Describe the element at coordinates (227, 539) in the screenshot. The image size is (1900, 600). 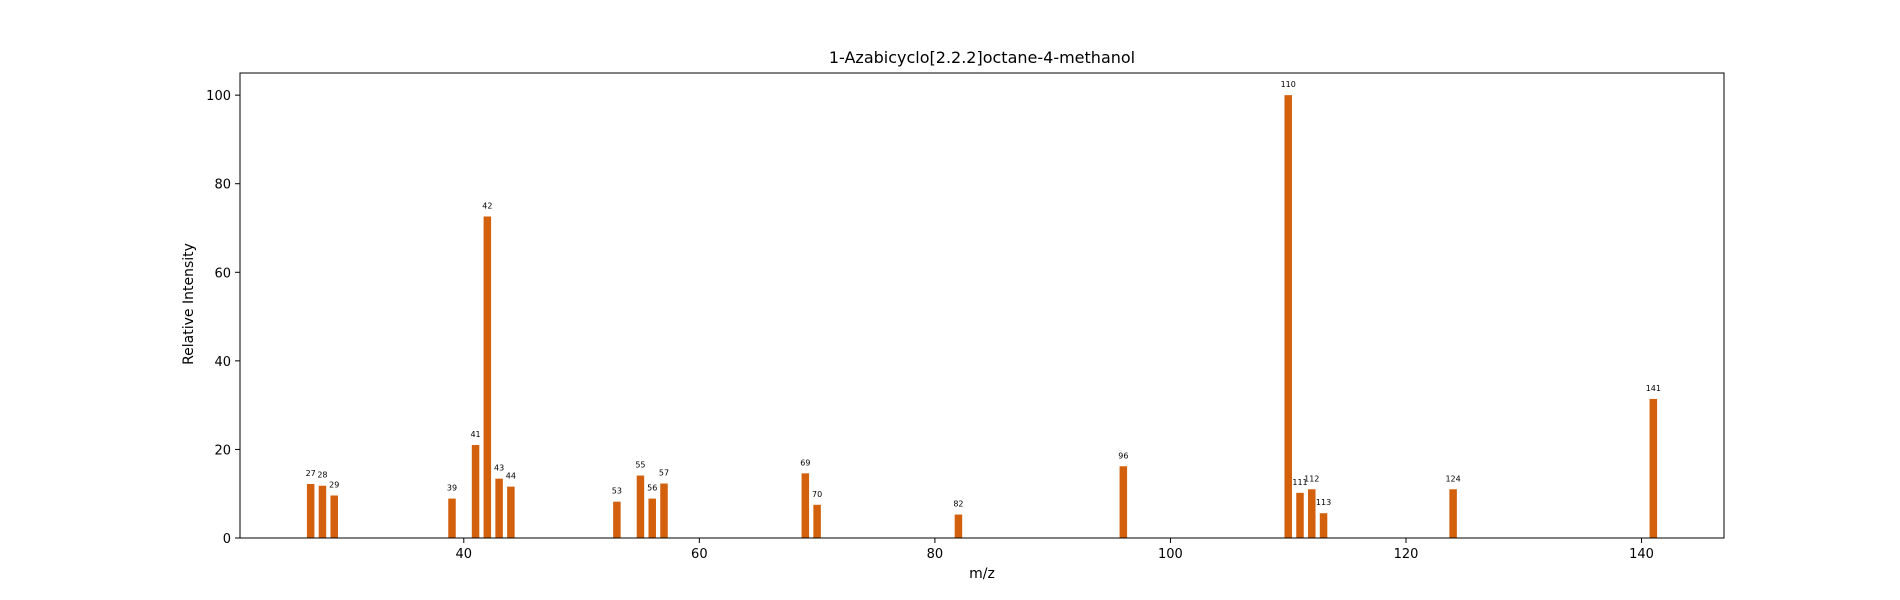
I see `y-tick-label: 0` at that location.